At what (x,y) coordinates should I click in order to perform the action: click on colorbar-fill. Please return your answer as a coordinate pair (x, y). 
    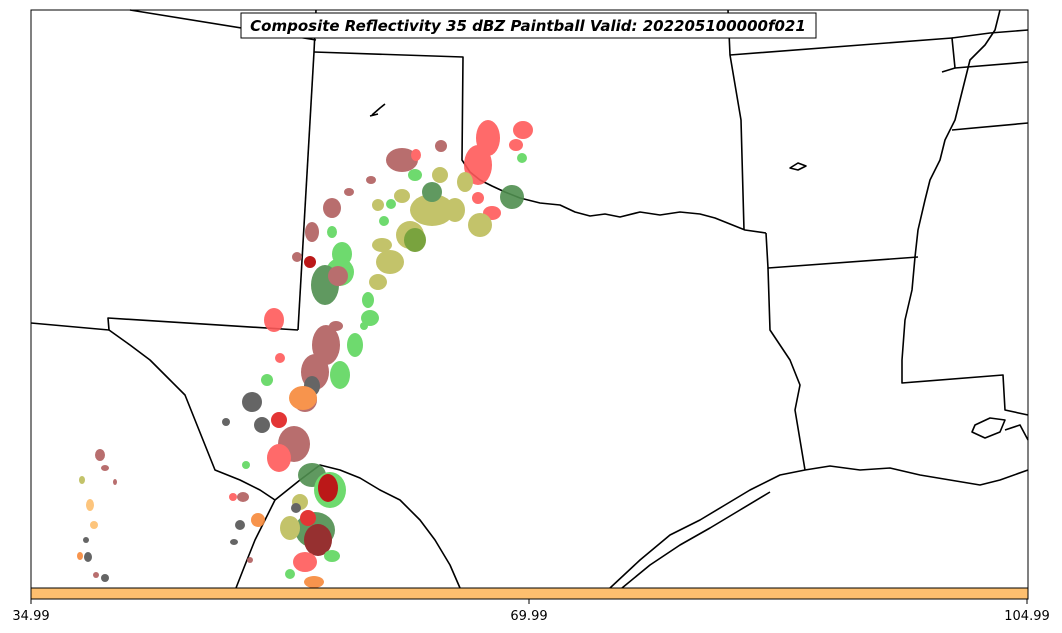
    Looking at the image, I should click on (529, 593).